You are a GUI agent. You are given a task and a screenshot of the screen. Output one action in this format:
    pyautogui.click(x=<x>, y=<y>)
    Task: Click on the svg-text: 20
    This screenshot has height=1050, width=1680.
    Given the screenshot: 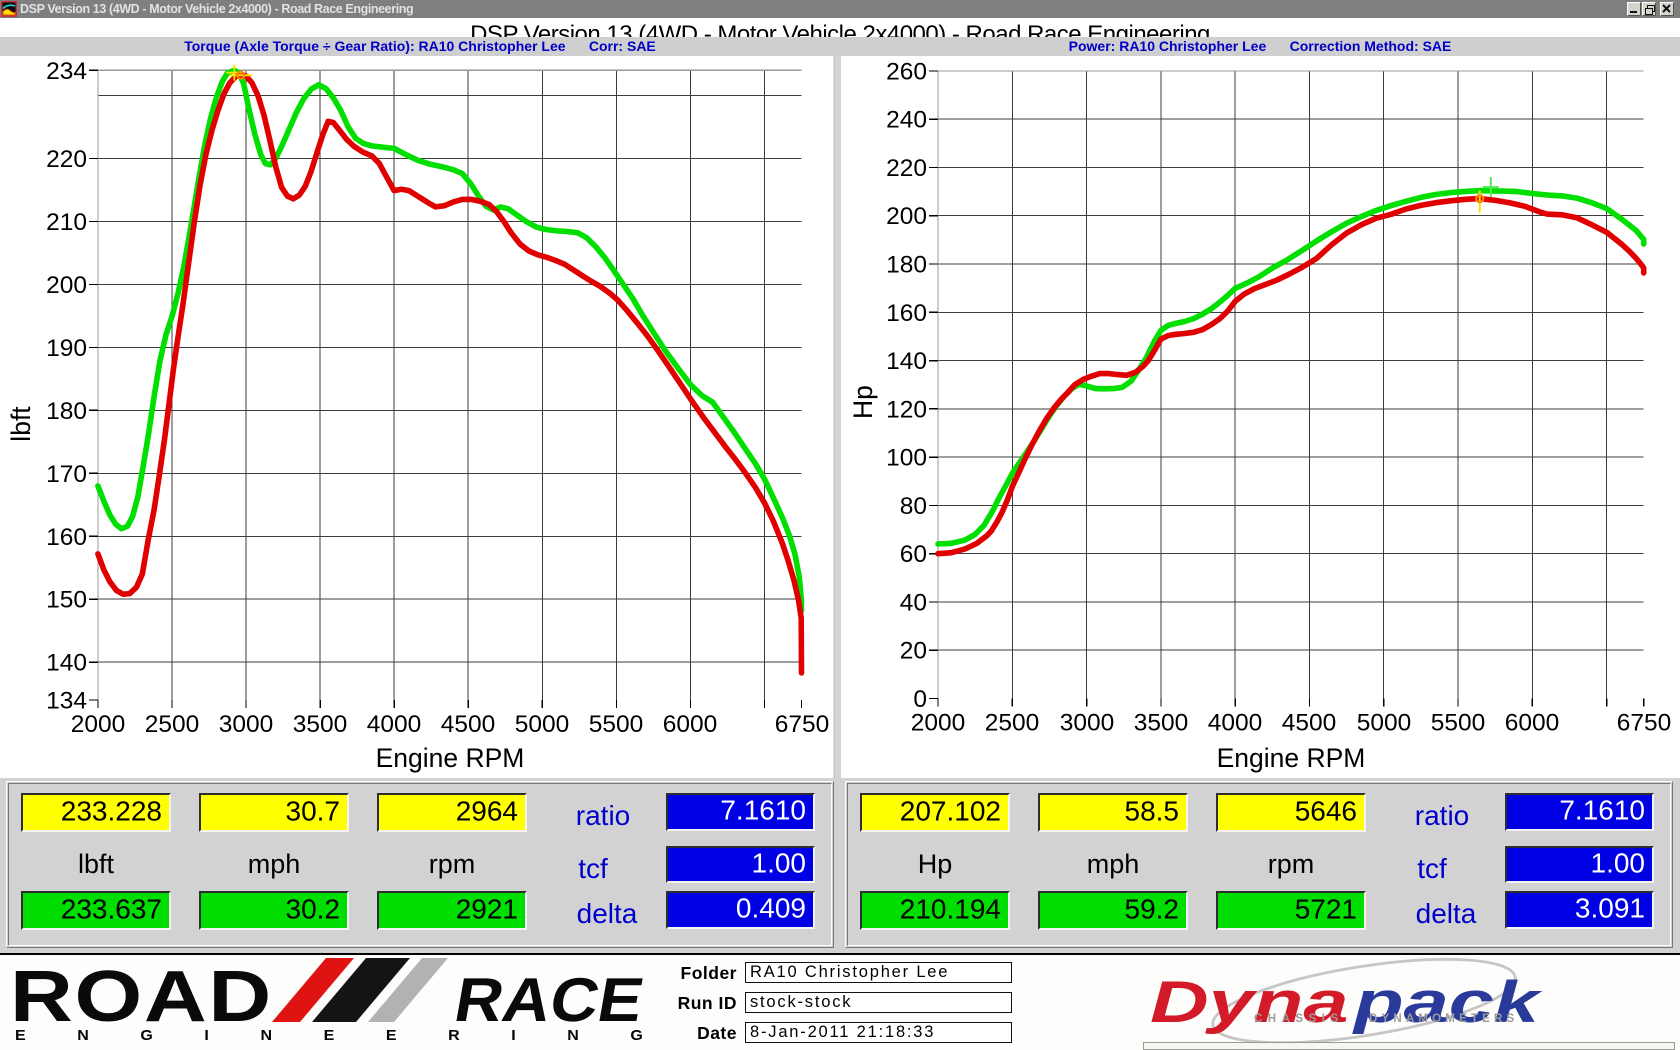 What is the action you would take?
    pyautogui.click(x=913, y=651)
    